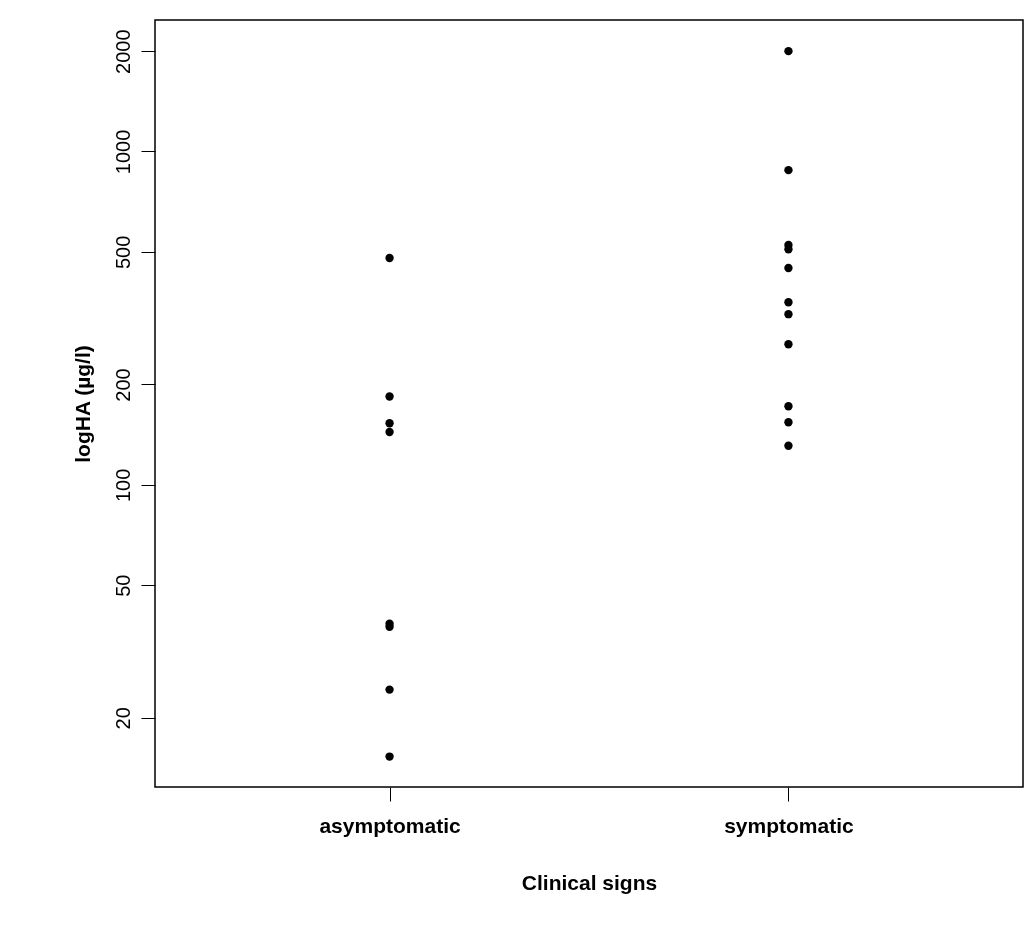 The image size is (1032, 946). What do you see at coordinates (789, 825) in the screenshot?
I see `x-tick-label: symptomatic` at bounding box center [789, 825].